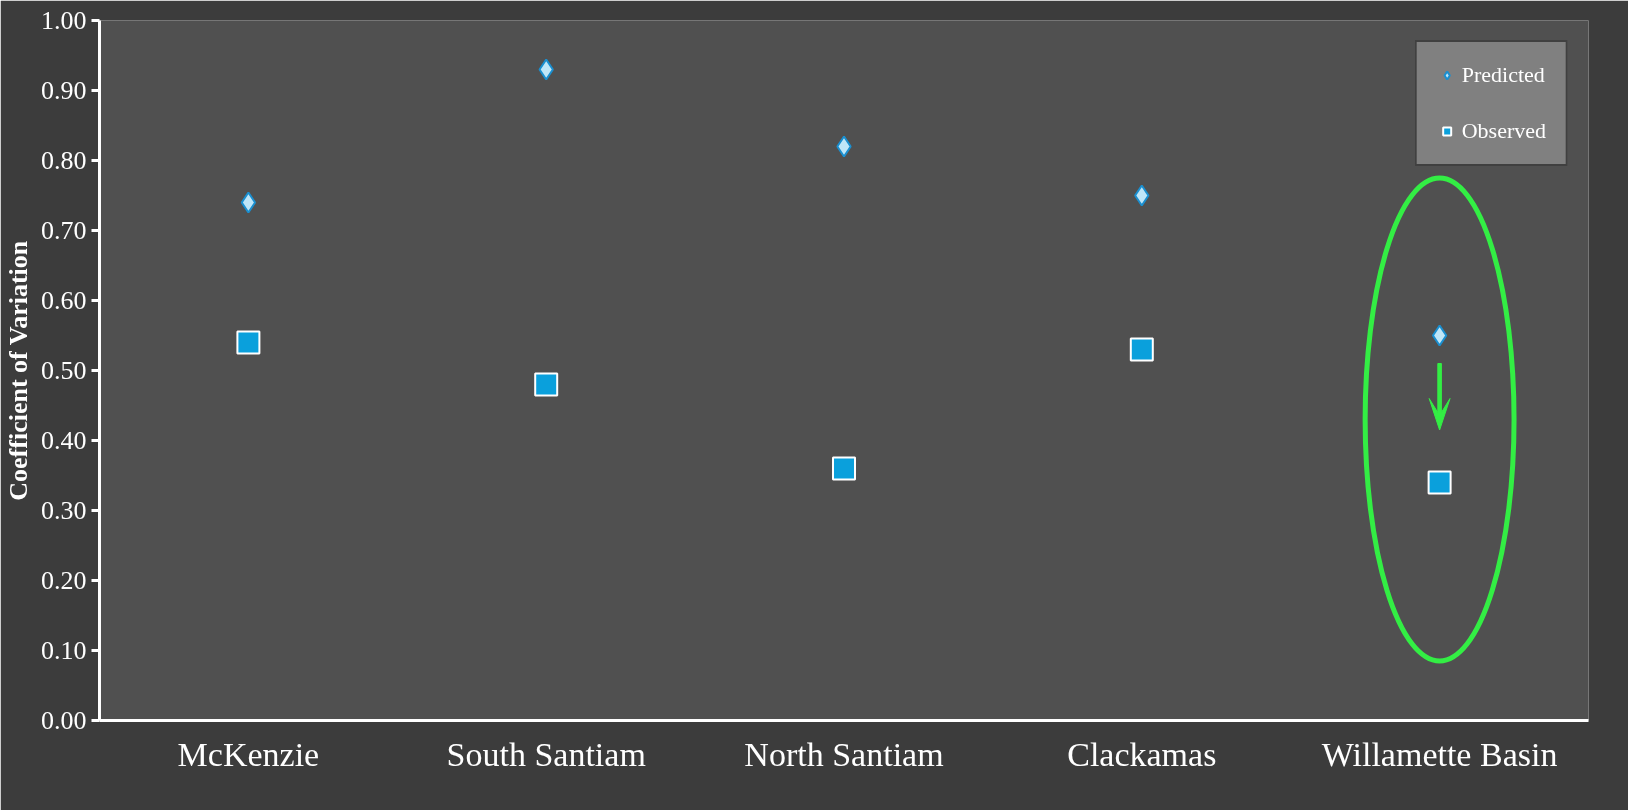  Describe the element at coordinates (64, 230) in the screenshot. I see `y-tick-label: 0.70` at that location.